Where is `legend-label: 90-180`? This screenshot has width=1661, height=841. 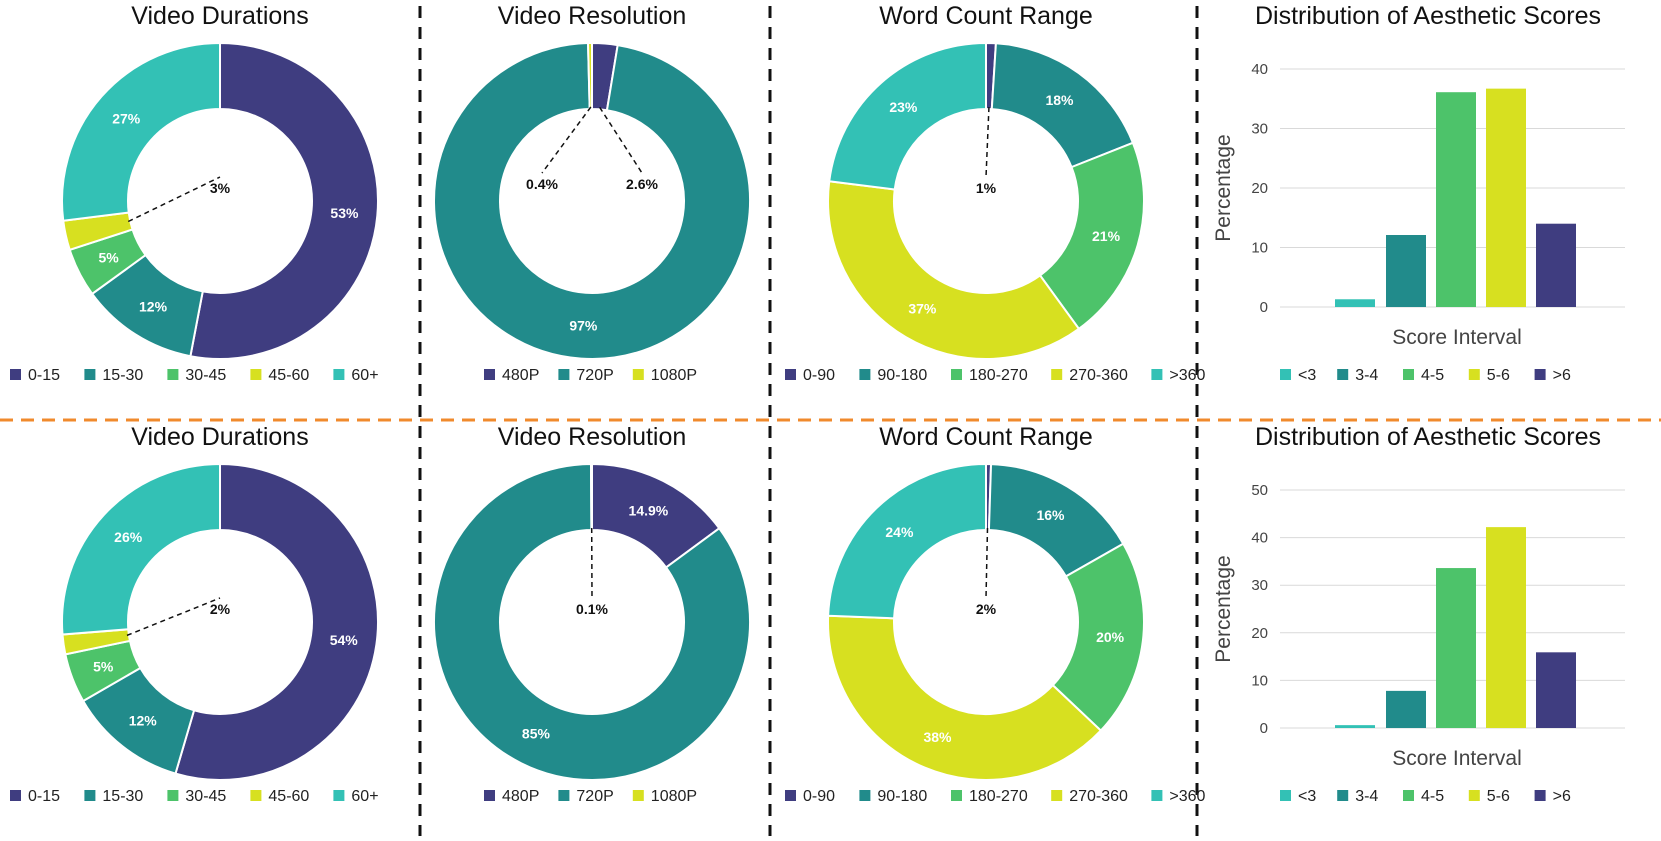
legend-label: 90-180 is located at coordinates (902, 796).